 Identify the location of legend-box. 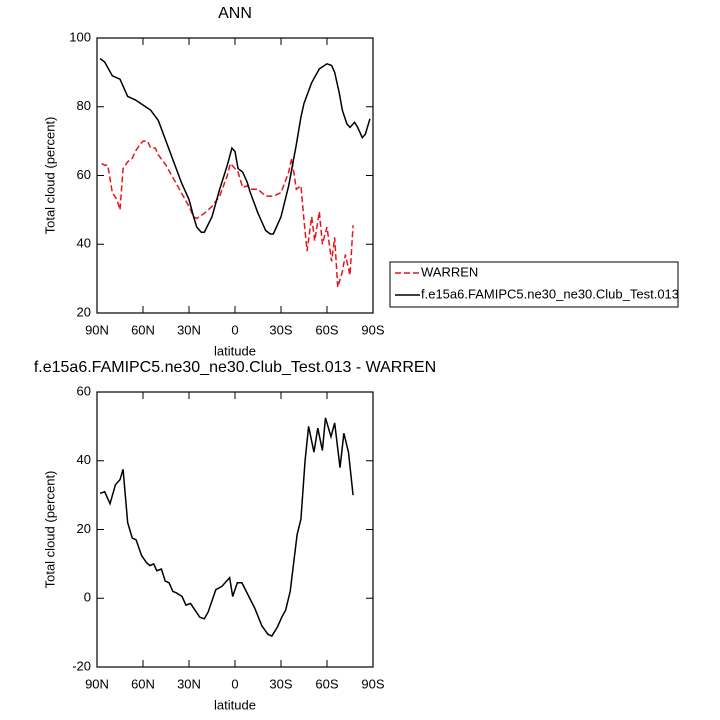
(534, 284).